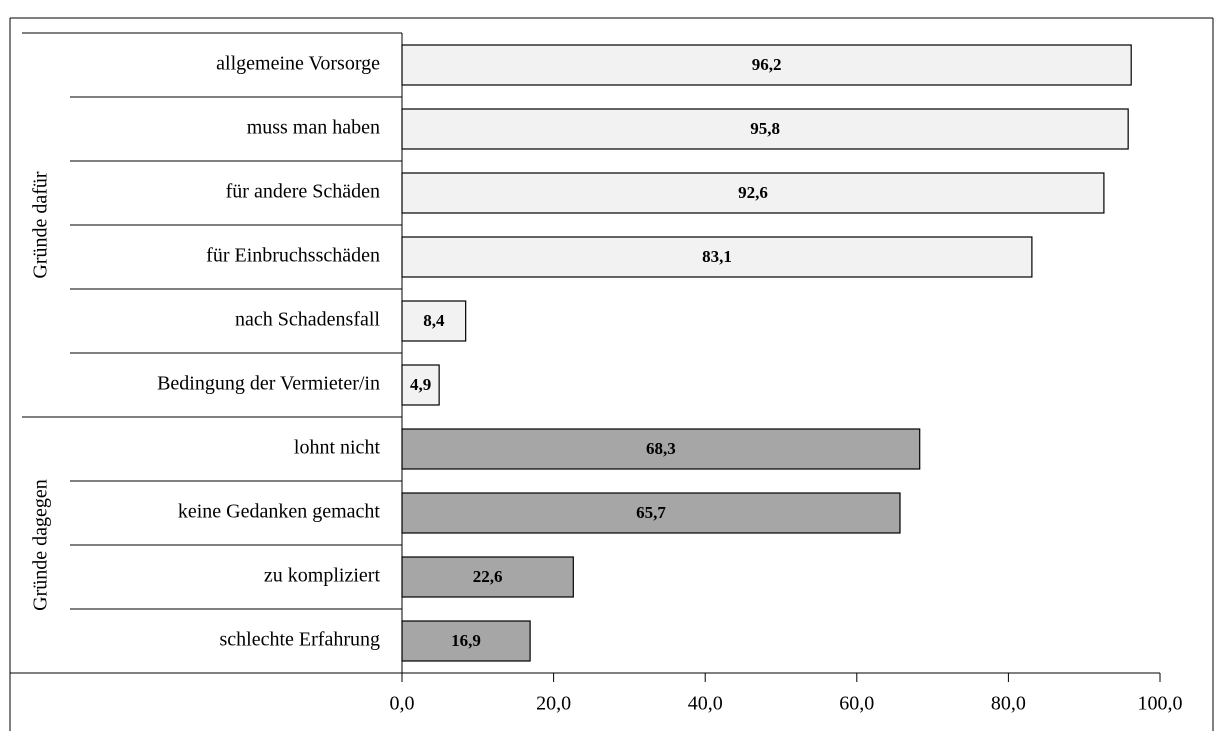  Describe the element at coordinates (298, 64) in the screenshot. I see `y-tick-label: allgemeine Vorsorge` at that location.